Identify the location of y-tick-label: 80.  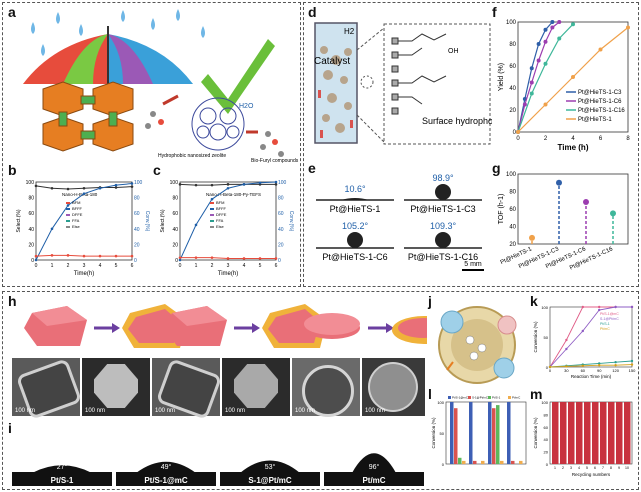
(546, 414).